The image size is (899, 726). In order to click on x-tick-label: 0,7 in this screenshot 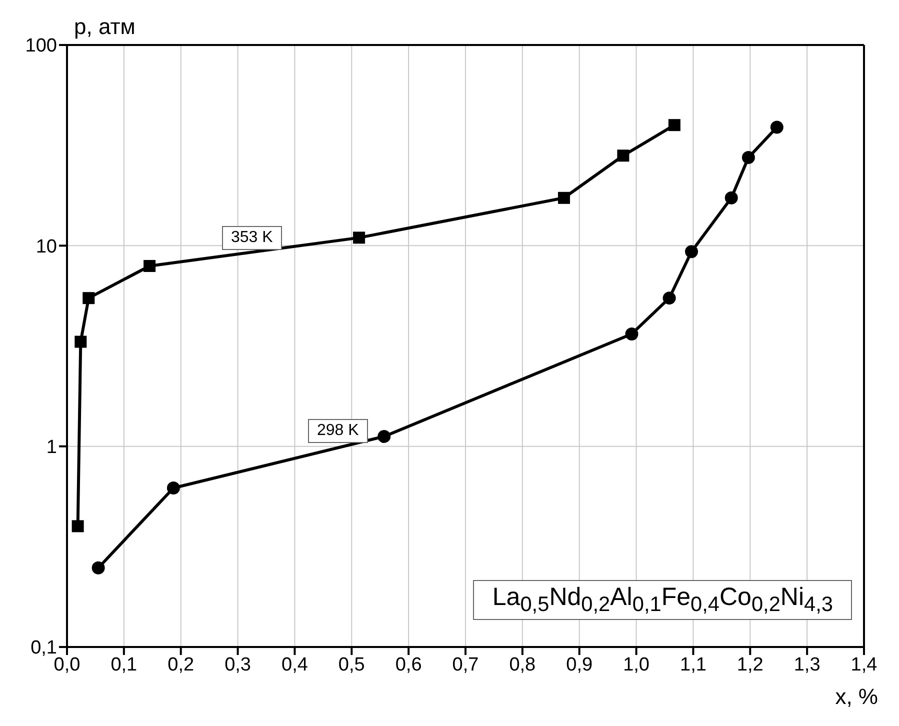, I will do `click(465, 665)`.